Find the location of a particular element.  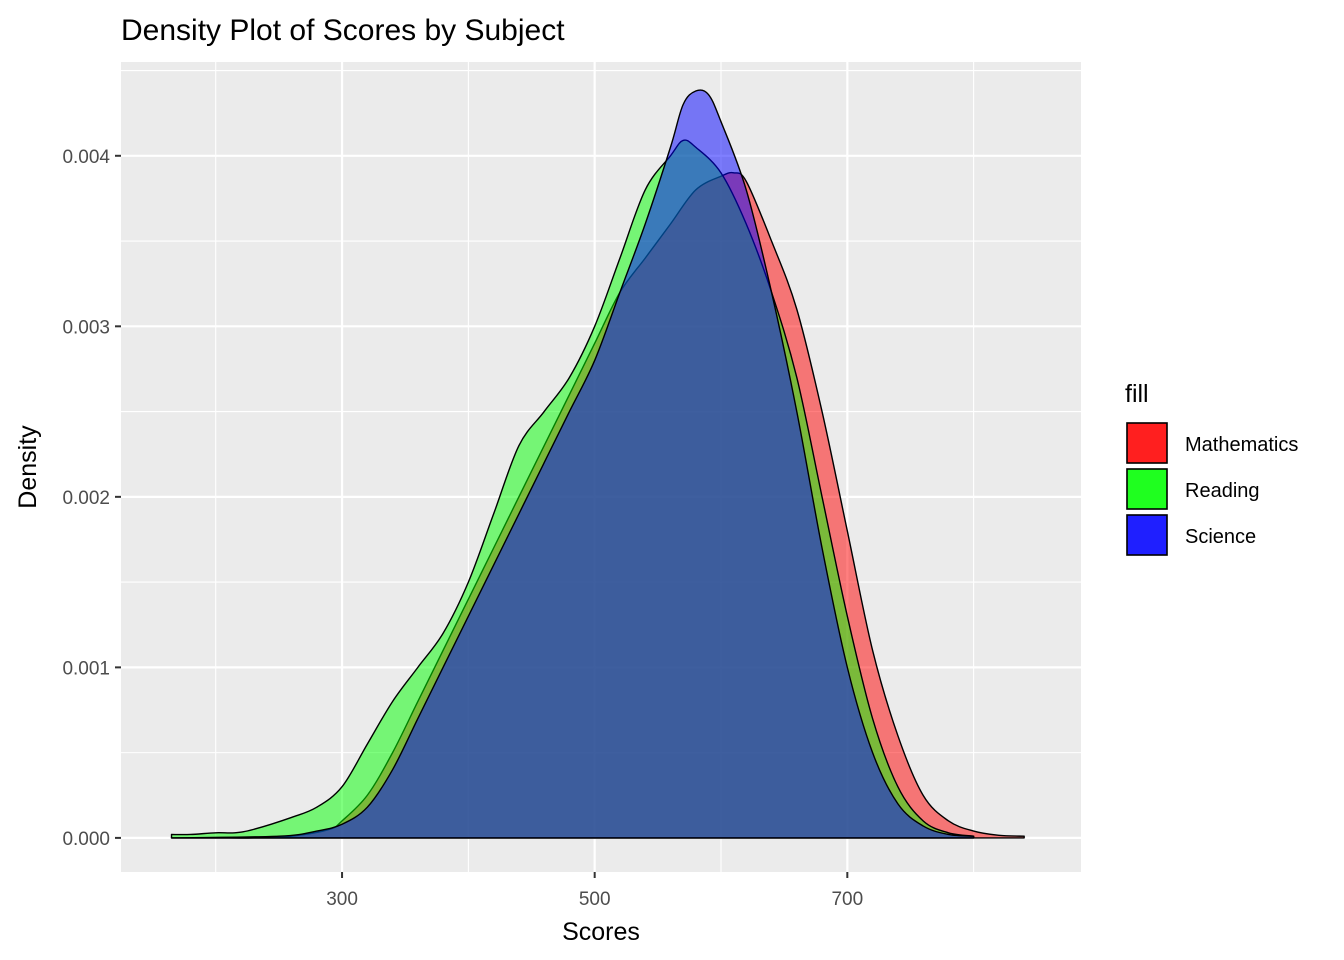

y-tick-label: 0.002 is located at coordinates (86, 498).